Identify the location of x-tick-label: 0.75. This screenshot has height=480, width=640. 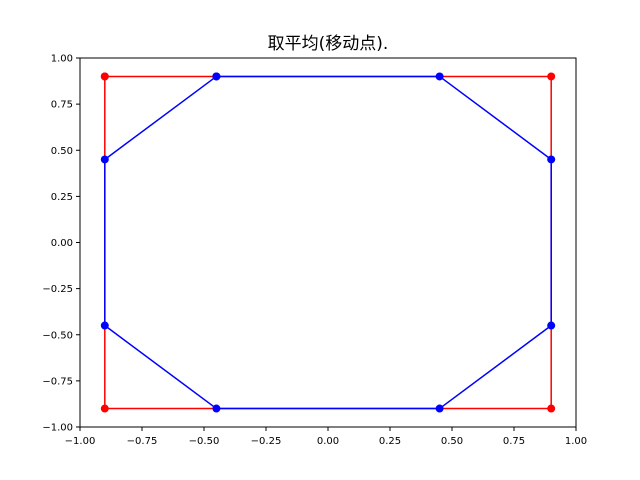
(514, 441).